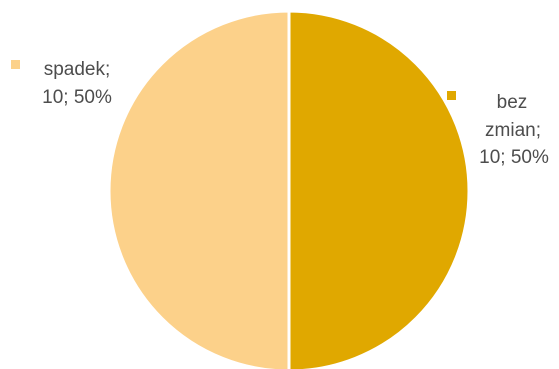  What do you see at coordinates (513, 130) in the screenshot?
I see `label-line: zmian;` at bounding box center [513, 130].